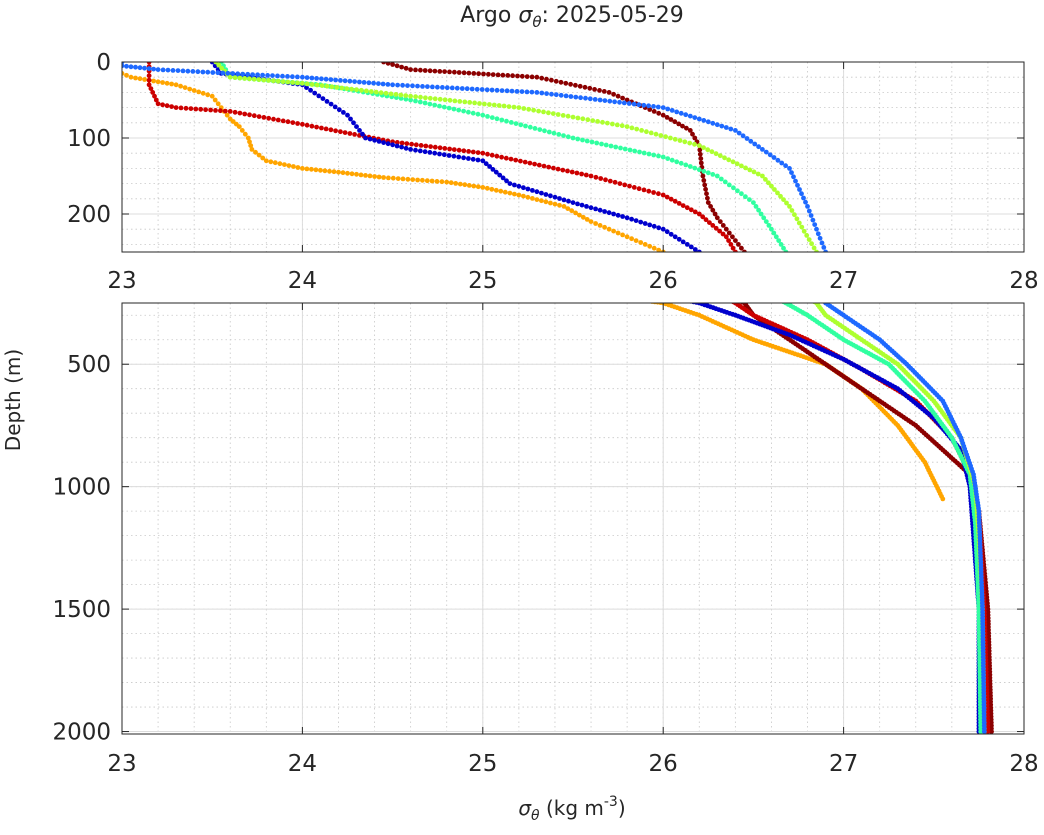 Image resolution: width=1044 pixels, height=835 pixels. What do you see at coordinates (843, 764) in the screenshot?
I see `lower-x-tick-label: 27` at bounding box center [843, 764].